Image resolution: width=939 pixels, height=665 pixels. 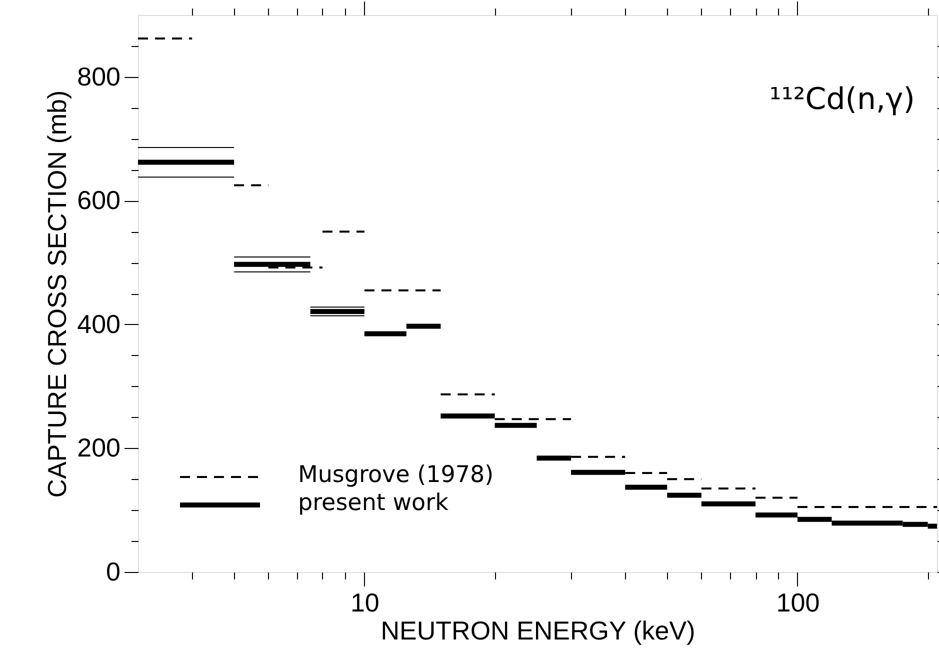 What do you see at coordinates (798, 603) in the screenshot?
I see `x-tick-label: 100` at bounding box center [798, 603].